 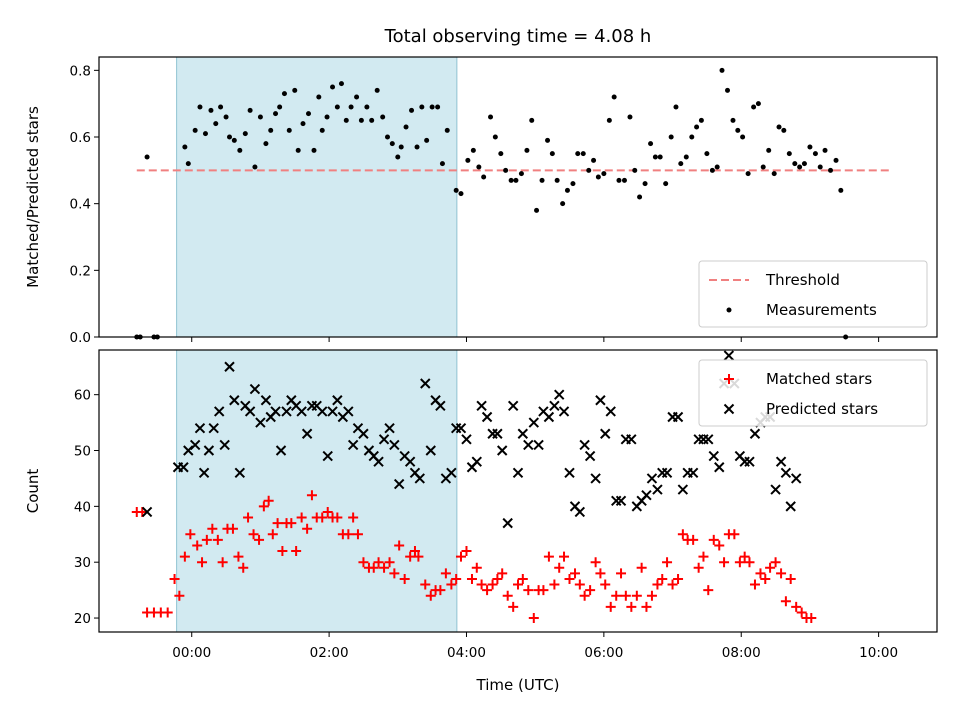 What do you see at coordinates (82, 396) in the screenshot?
I see `count-y-tick-label: 60` at bounding box center [82, 396].